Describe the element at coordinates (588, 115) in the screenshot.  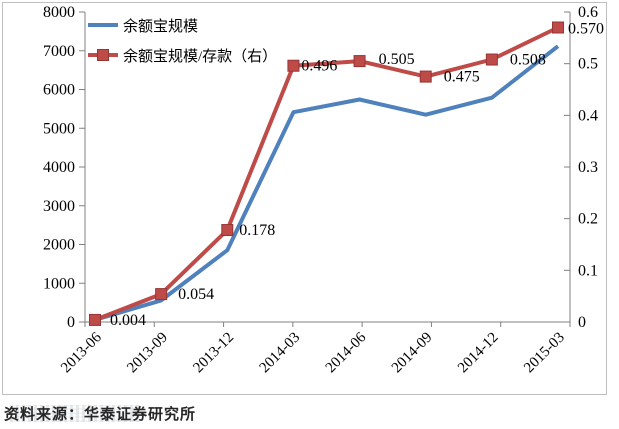
I see `right-axis-tick-label: 0.4` at that location.